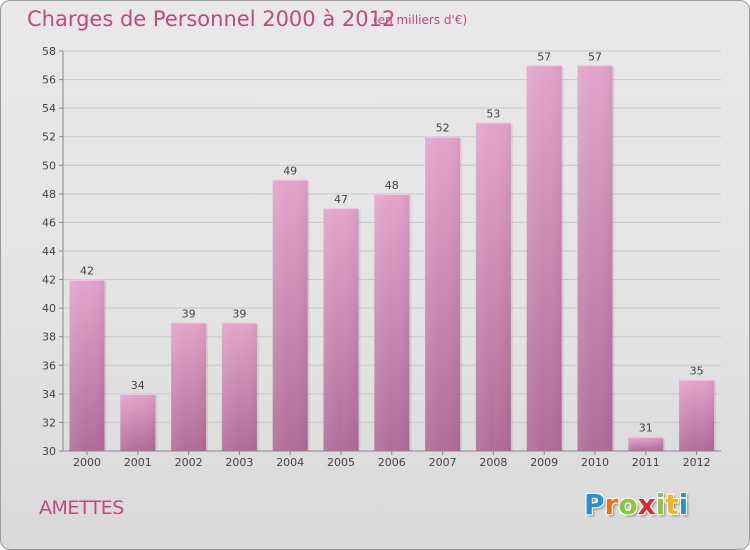 The image size is (750, 550). What do you see at coordinates (138, 462) in the screenshot?
I see `x-tick-label: 2001` at bounding box center [138, 462].